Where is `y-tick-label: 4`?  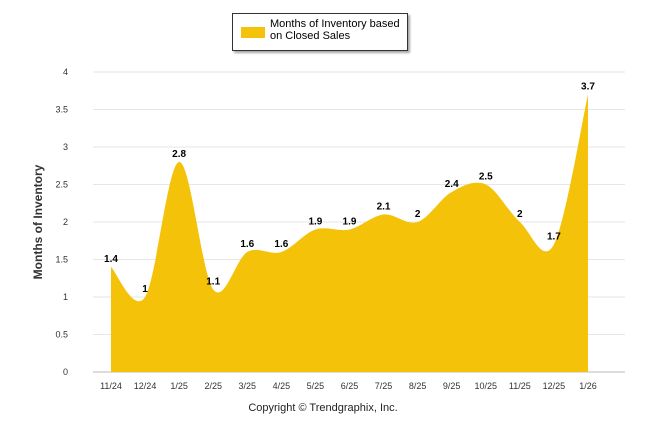 y-tick-label: 4 is located at coordinates (65, 72).